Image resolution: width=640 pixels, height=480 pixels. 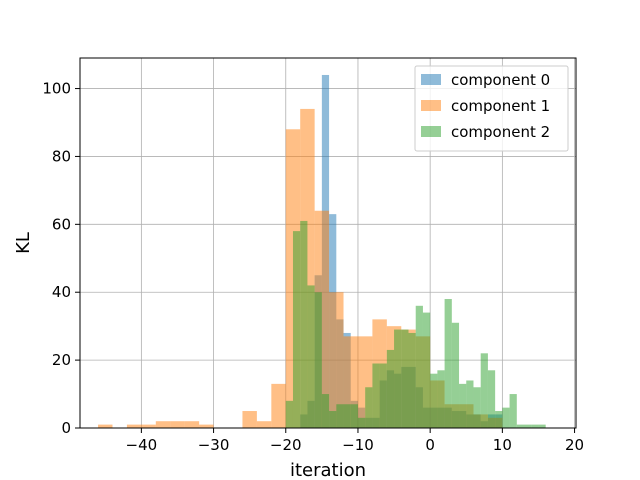 I want to click on x-tick-label: −10, so click(x=358, y=445).